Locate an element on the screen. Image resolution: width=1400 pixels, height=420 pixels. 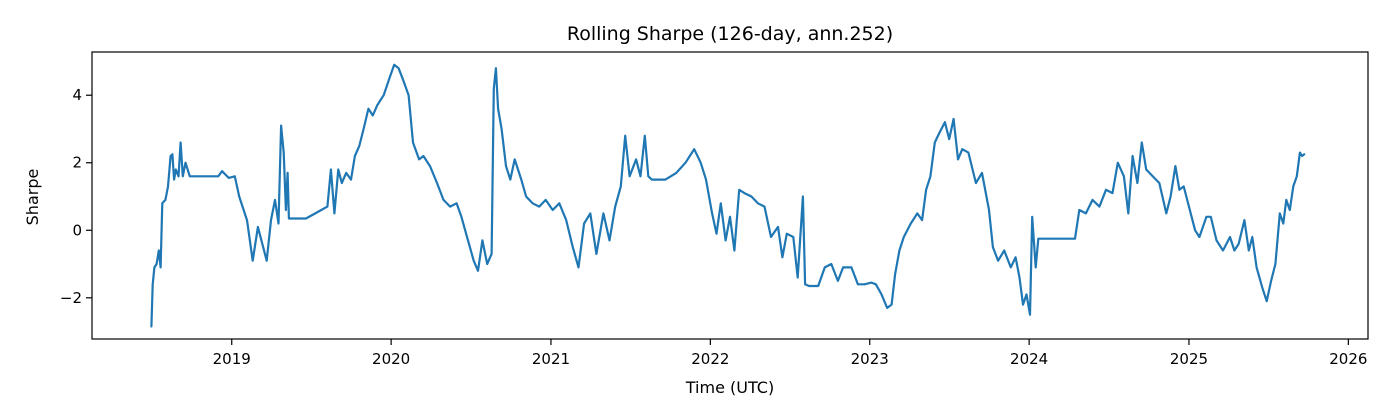
chart-title: Rolling Sharpe (126-day, ann.252) is located at coordinates (730, 34).